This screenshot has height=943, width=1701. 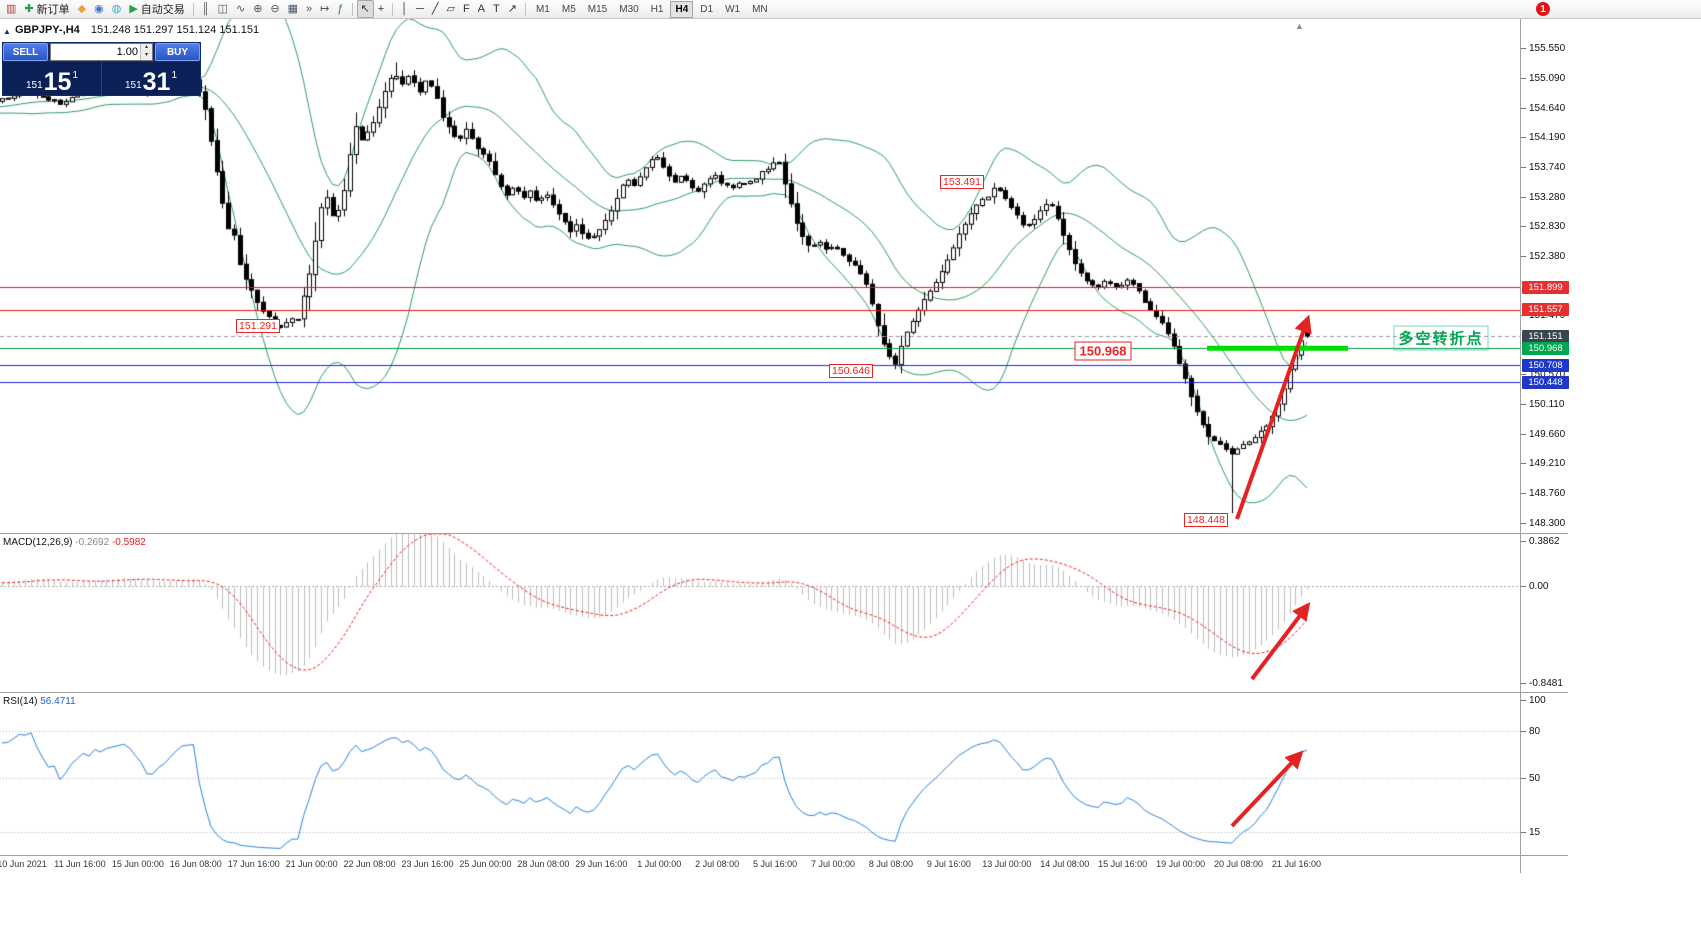 What do you see at coordinates (340, 9) in the screenshot?
I see `indicators-button: ƒ` at bounding box center [340, 9].